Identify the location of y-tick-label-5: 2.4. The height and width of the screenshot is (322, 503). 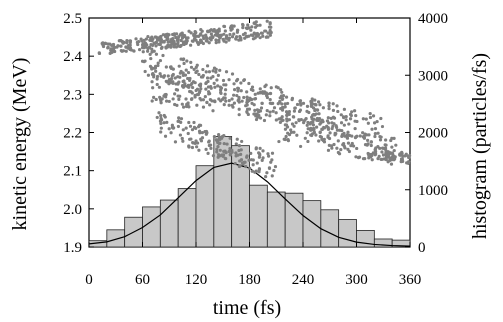
(72, 57).